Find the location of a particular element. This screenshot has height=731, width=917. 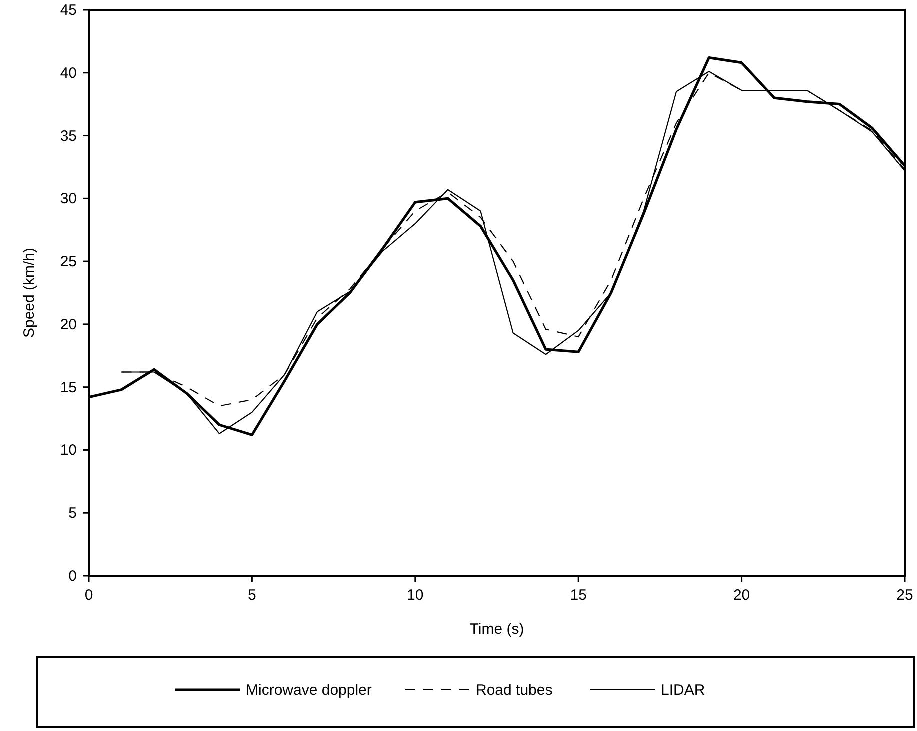

x-tick-label: 20 is located at coordinates (741, 595).